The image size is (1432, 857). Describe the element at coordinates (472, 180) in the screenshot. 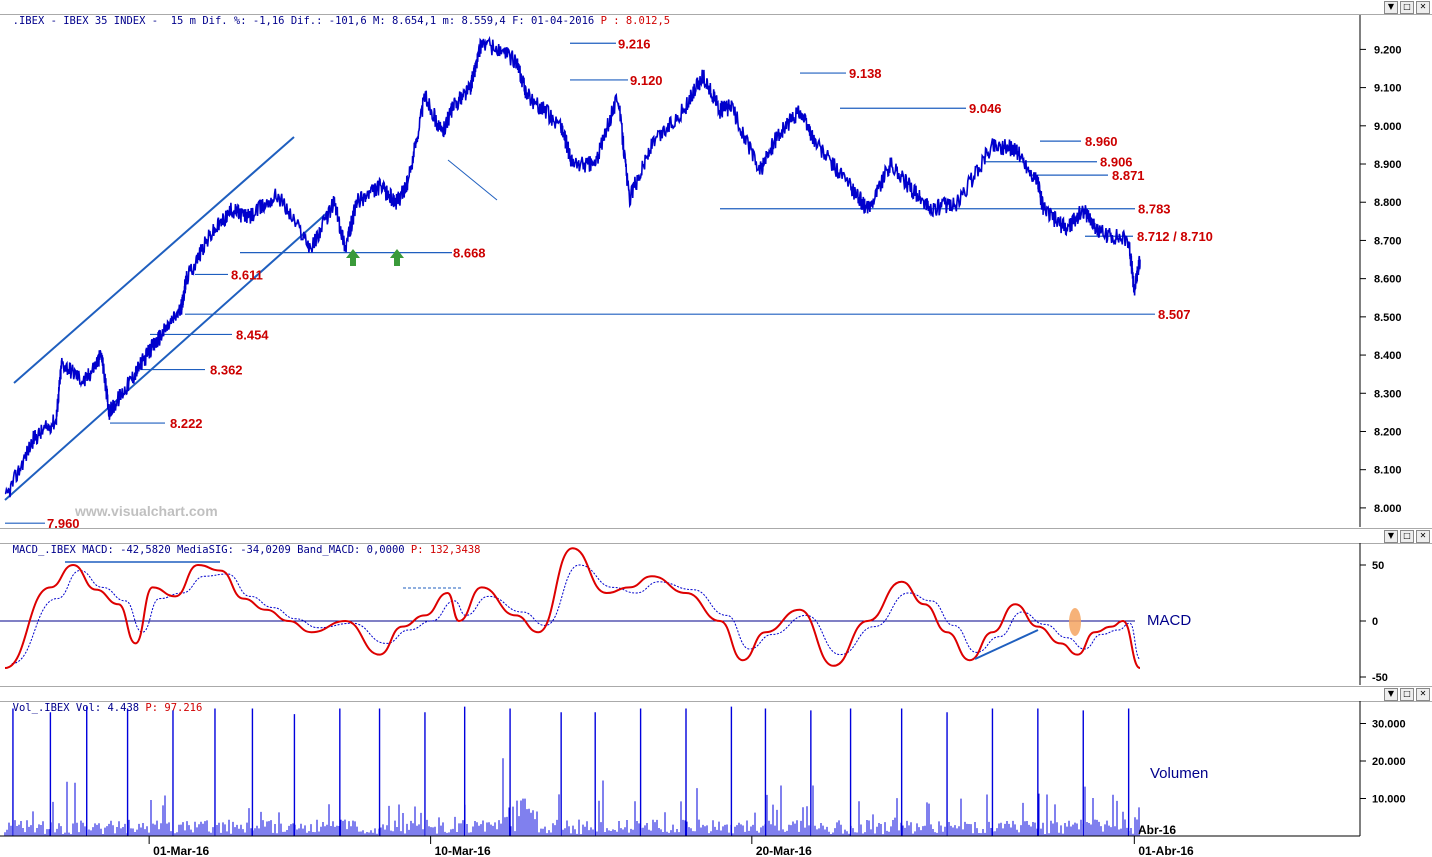

I see `channel-short-line` at that location.